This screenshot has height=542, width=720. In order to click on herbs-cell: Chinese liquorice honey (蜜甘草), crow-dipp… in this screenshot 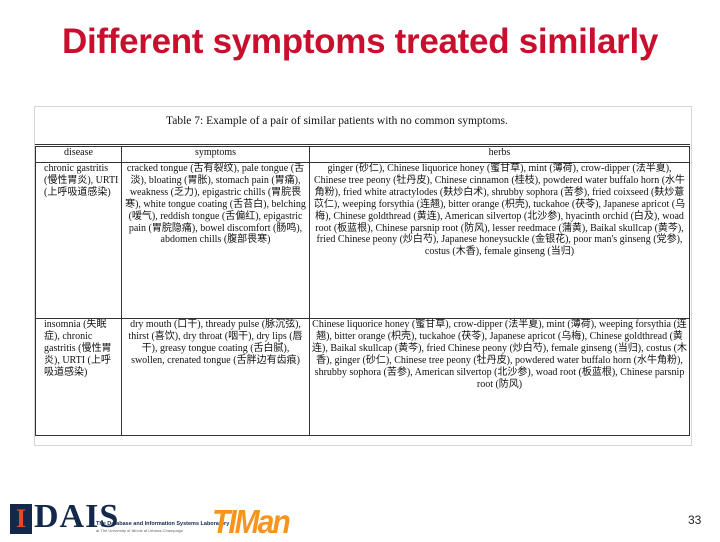, I will do `click(499, 377)`.